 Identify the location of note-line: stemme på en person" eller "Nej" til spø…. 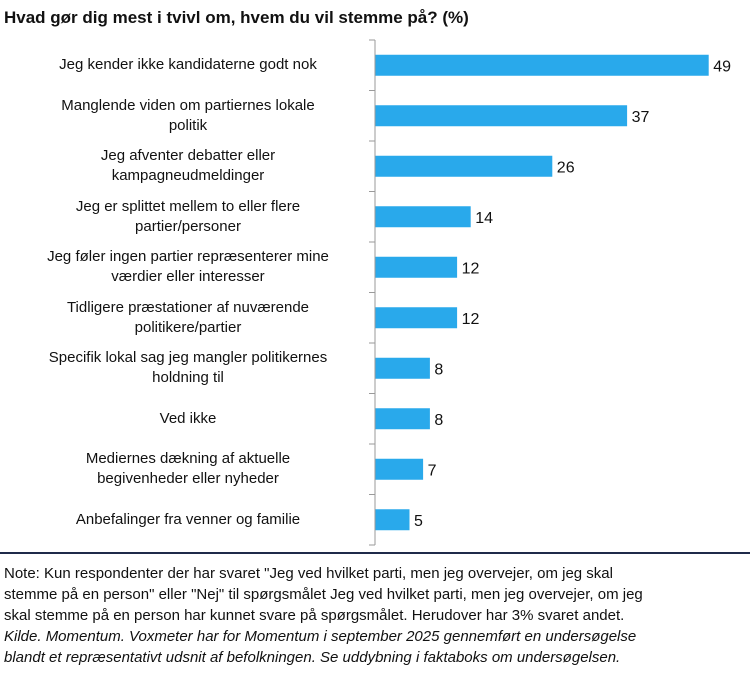
(323, 594).